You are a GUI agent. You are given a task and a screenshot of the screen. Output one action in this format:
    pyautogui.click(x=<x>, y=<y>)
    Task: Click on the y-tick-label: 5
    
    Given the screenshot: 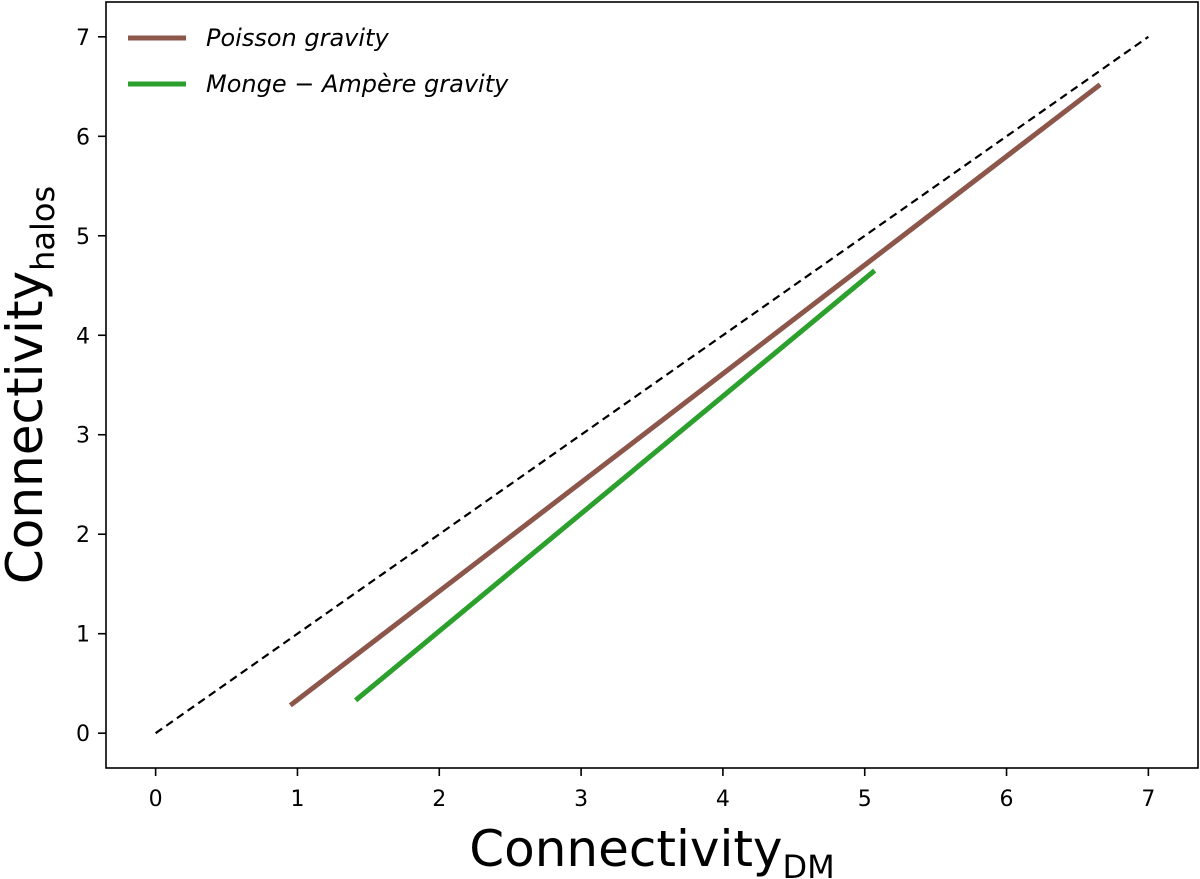 What is the action you would take?
    pyautogui.click(x=83, y=237)
    